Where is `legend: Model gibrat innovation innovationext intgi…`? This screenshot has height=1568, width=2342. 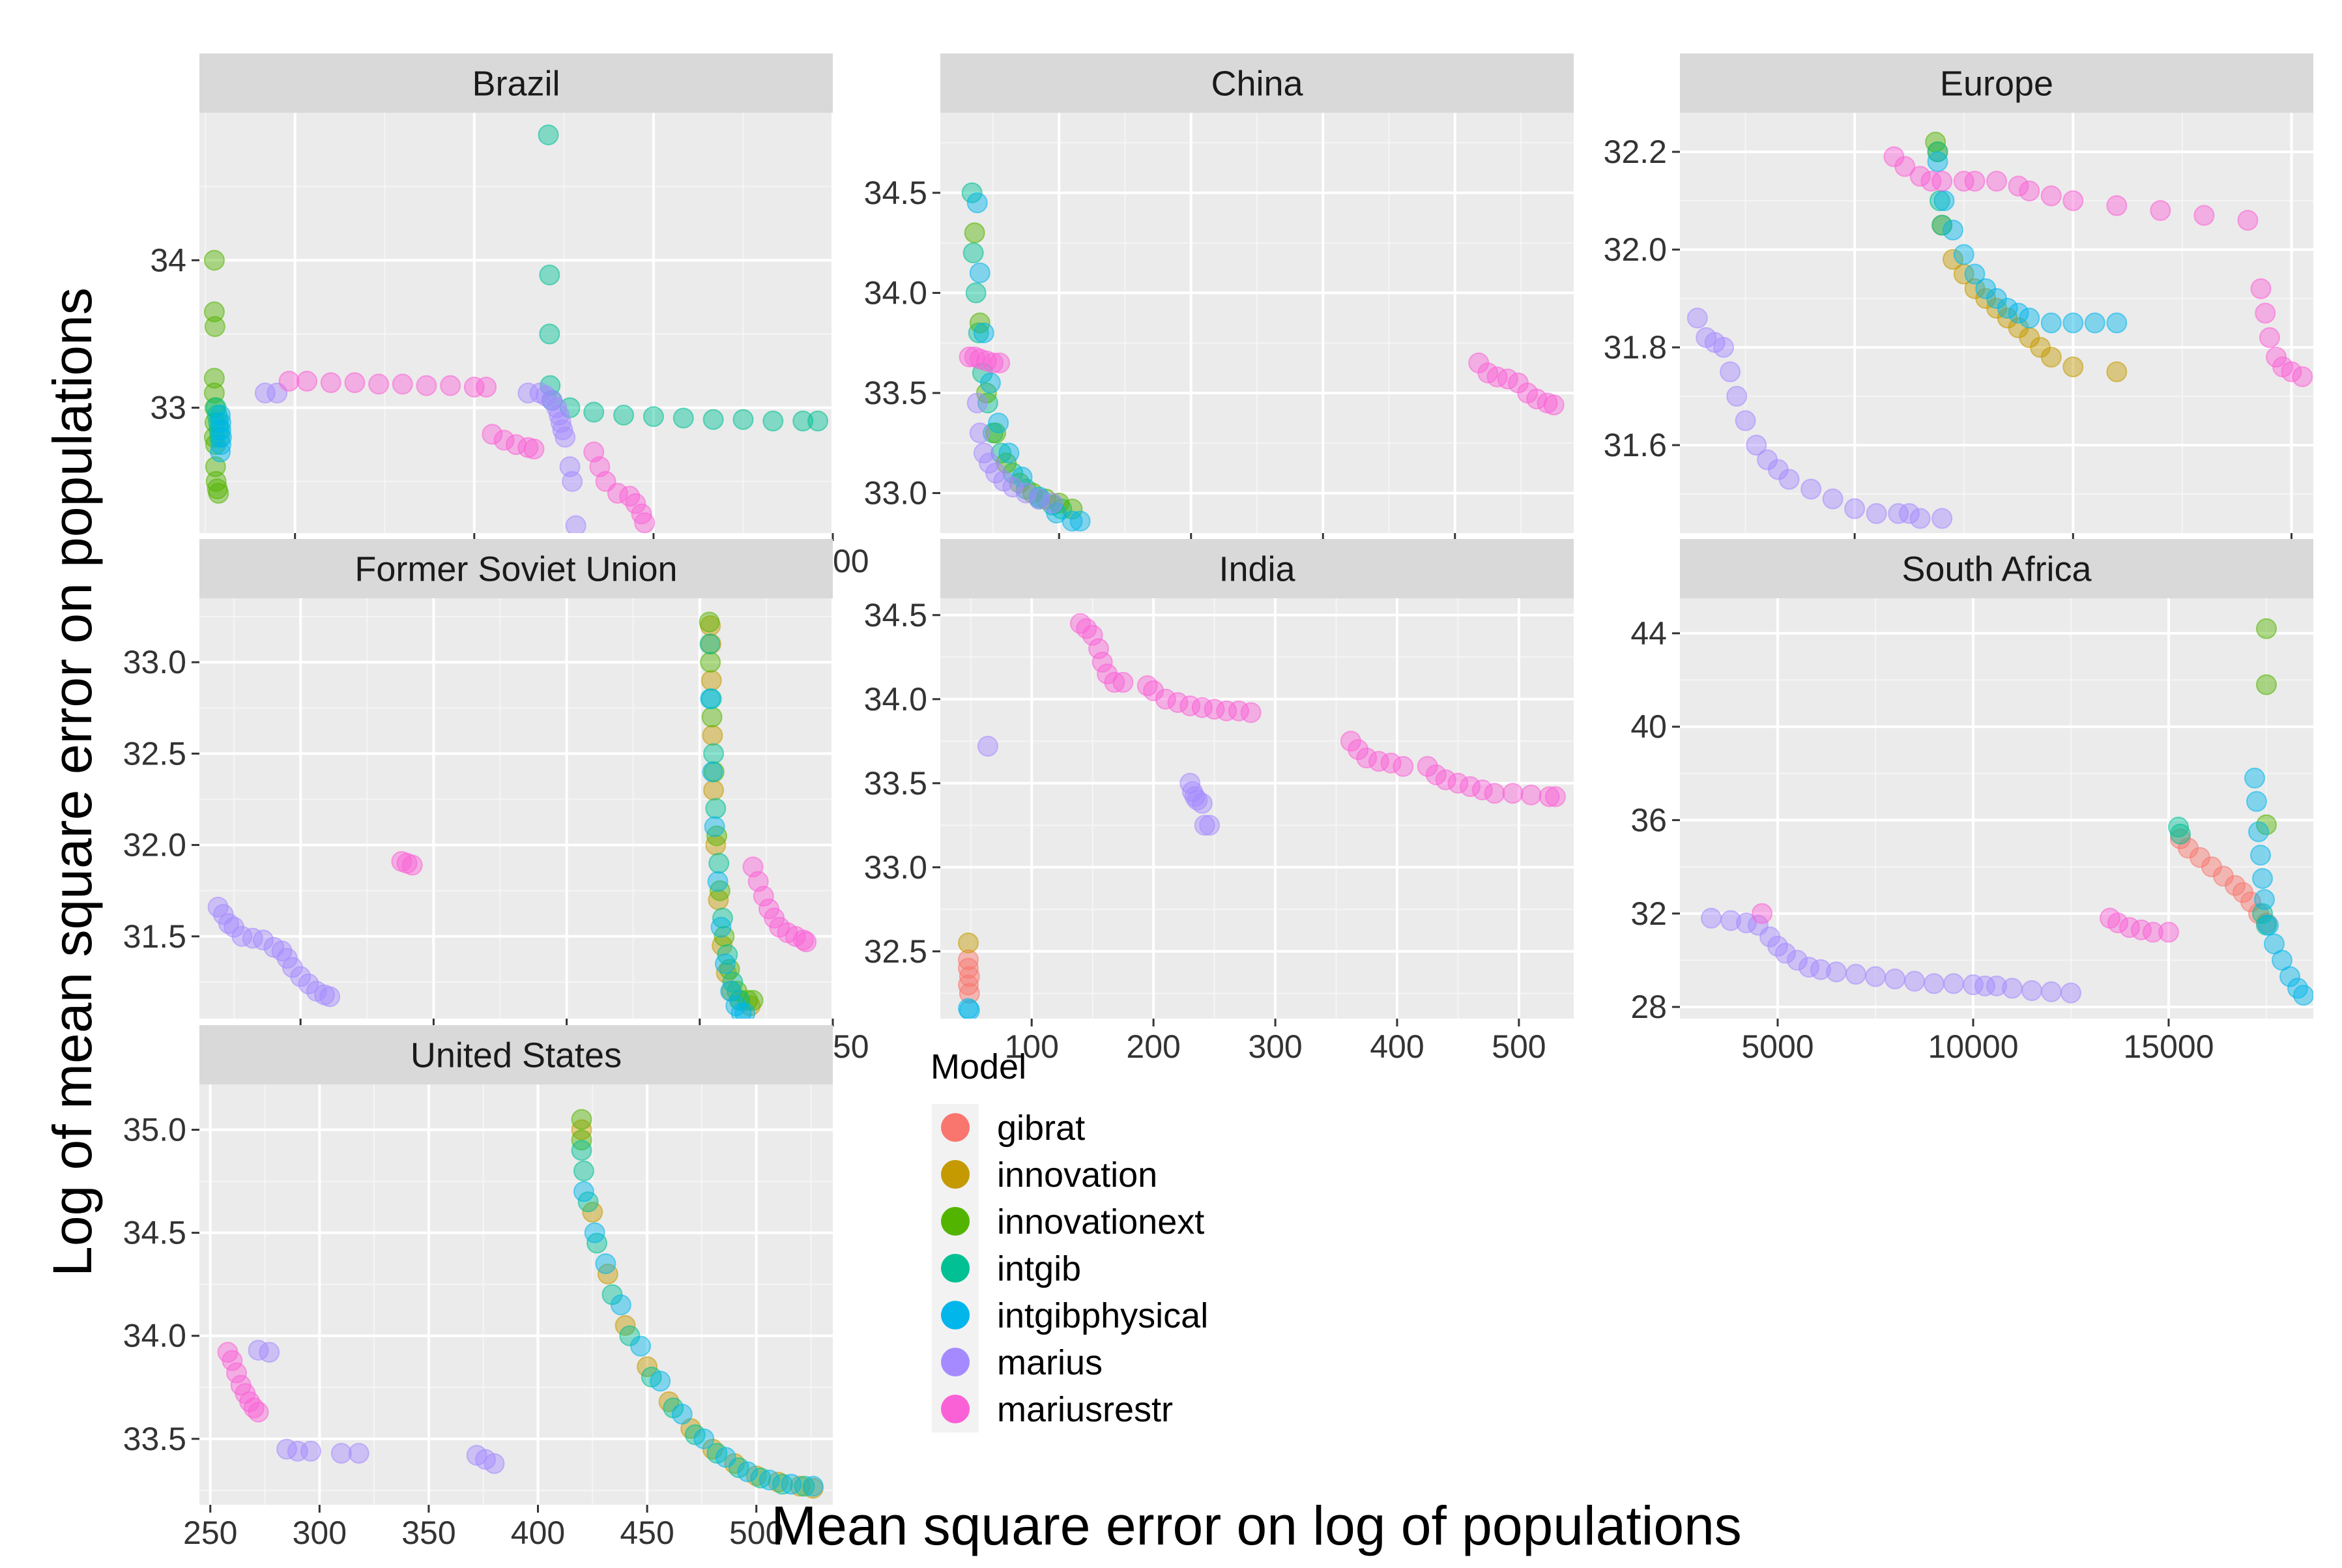 legend: Model gibrat innovation innovationext intgi… is located at coordinates (1069, 1239).